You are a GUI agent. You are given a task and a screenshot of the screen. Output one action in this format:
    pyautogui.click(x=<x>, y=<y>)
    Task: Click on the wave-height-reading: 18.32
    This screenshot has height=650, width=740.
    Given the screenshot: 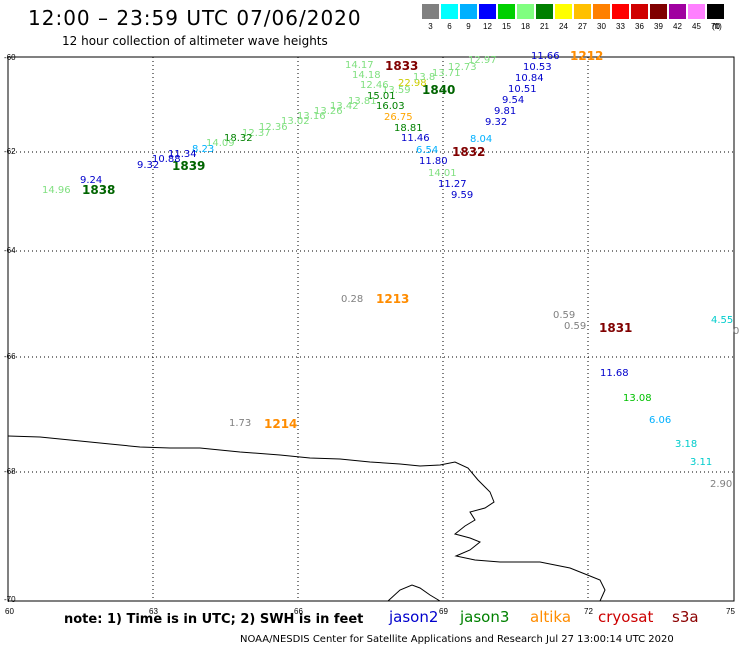 What is the action you would take?
    pyautogui.click(x=238, y=138)
    